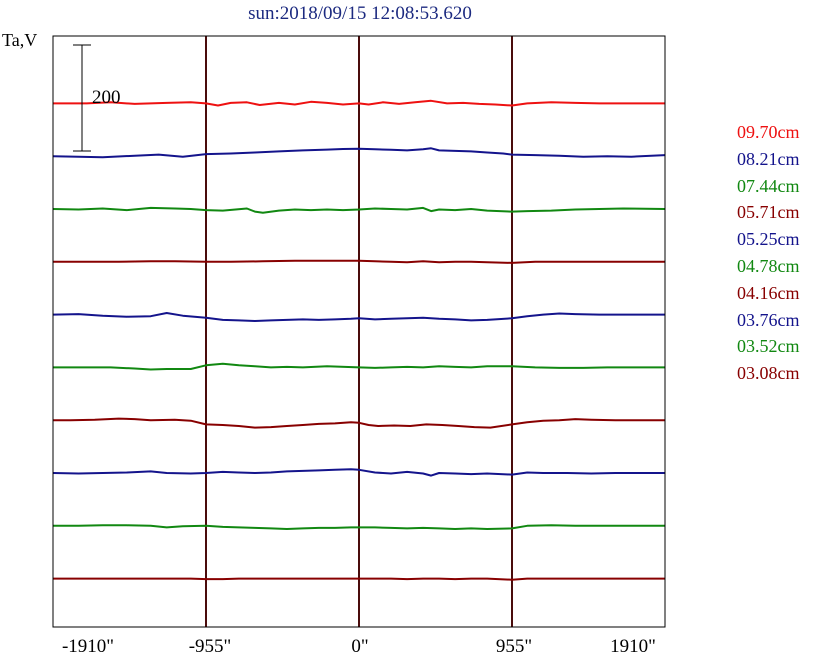 The width and height of the screenshot is (813, 662). I want to click on legend-entry: 05.25cm, so click(768, 239).